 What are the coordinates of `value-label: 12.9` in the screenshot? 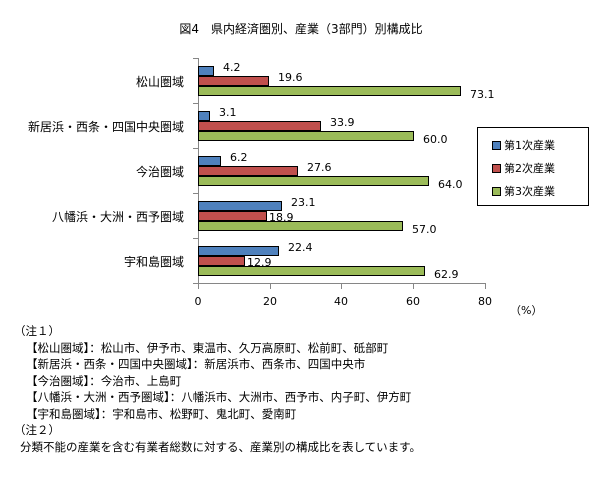 It's located at (259, 262).